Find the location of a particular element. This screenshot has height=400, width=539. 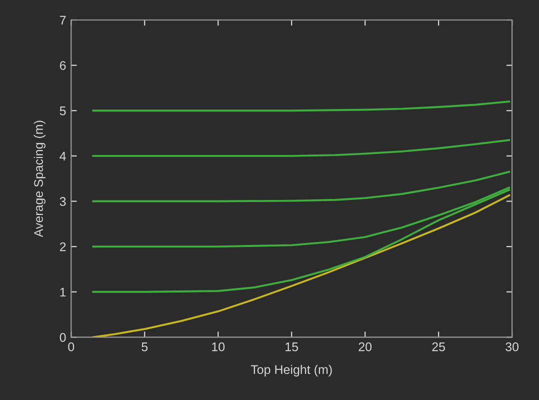

y-tick-label: 2 is located at coordinates (63, 247).